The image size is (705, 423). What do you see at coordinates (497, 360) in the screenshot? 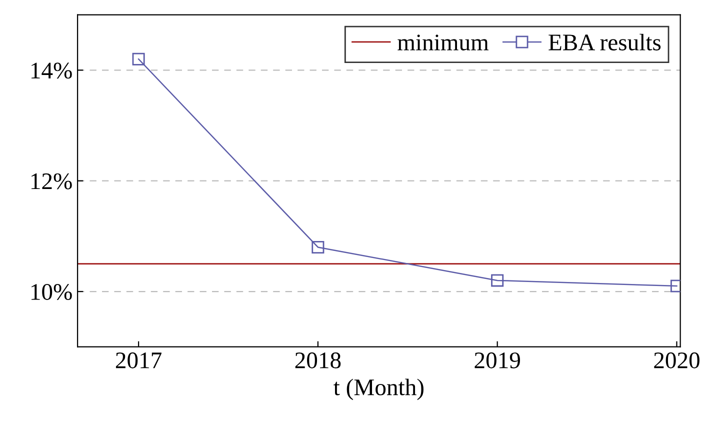
I see `x-tick-label: 2019` at bounding box center [497, 360].